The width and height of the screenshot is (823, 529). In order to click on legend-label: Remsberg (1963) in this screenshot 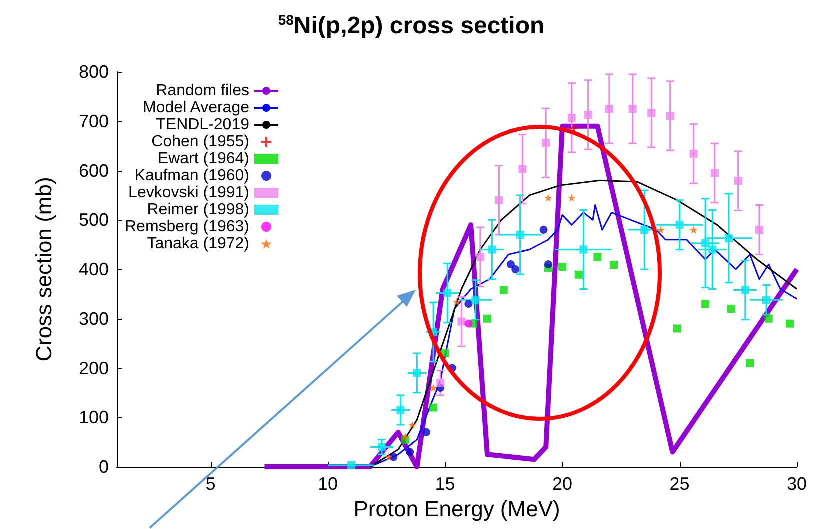, I will do `click(187, 227)`.